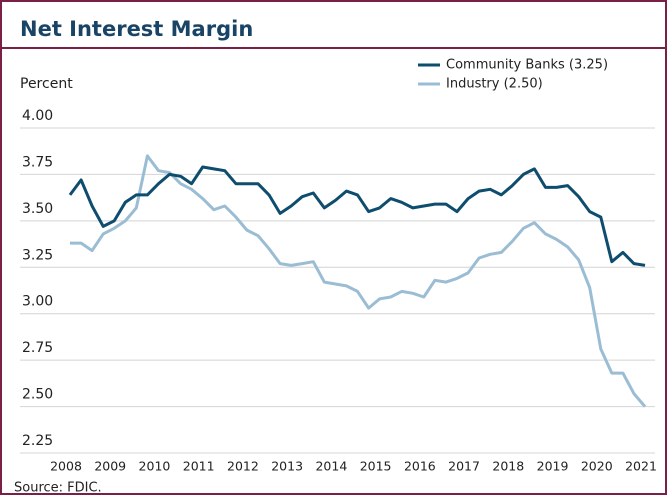 This screenshot has height=495, width=667. Describe the element at coordinates (37, 255) in the screenshot. I see `y-tick-label: 3.25` at that location.